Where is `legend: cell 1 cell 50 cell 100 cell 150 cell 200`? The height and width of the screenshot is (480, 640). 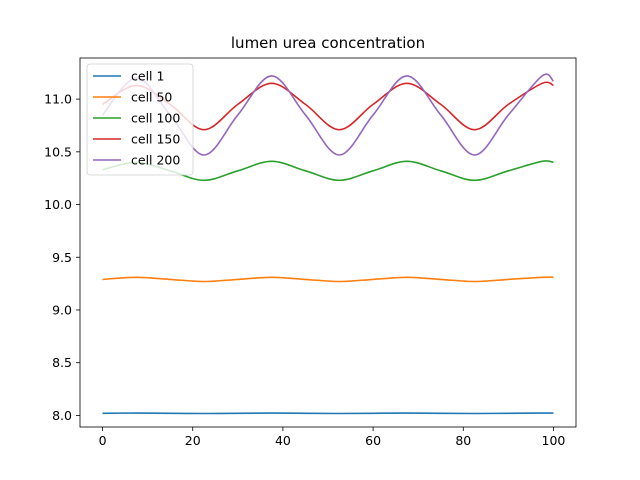
legend: cell 1 cell 50 cell 100 cell 150 cell 200 is located at coordinates (140, 119).